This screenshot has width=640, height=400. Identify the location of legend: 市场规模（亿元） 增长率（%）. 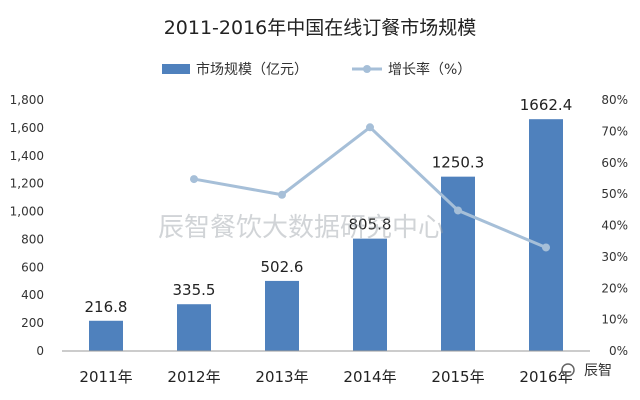
(316, 69).